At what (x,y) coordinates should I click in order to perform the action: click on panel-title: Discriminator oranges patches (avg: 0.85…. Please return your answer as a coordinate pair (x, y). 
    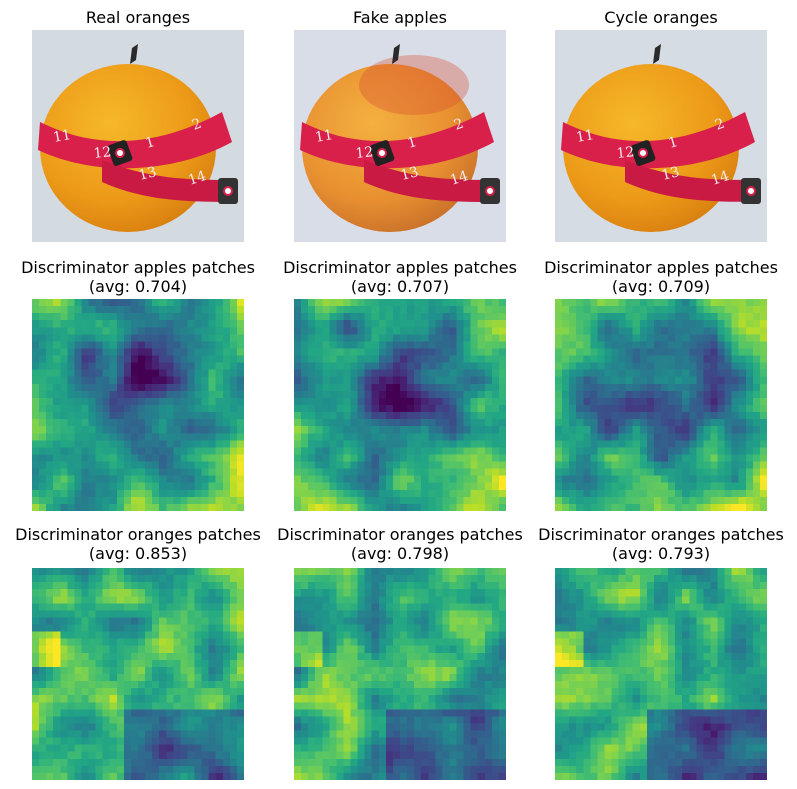
    Looking at the image, I should click on (138, 544).